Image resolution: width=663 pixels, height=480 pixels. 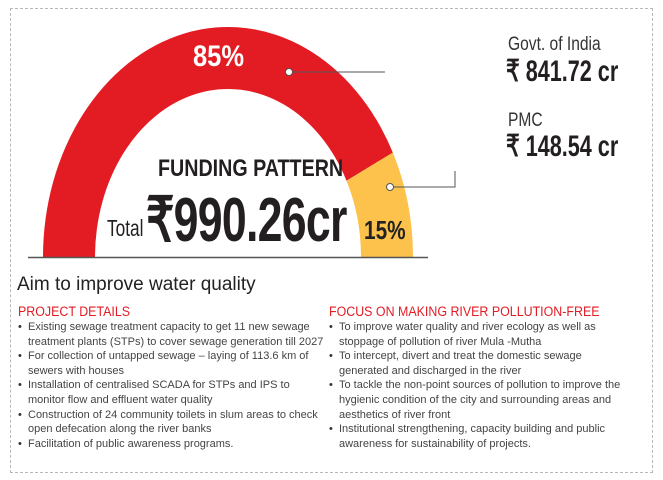 What do you see at coordinates (379, 204) in the screenshot?
I see `slice-pmc` at bounding box center [379, 204].